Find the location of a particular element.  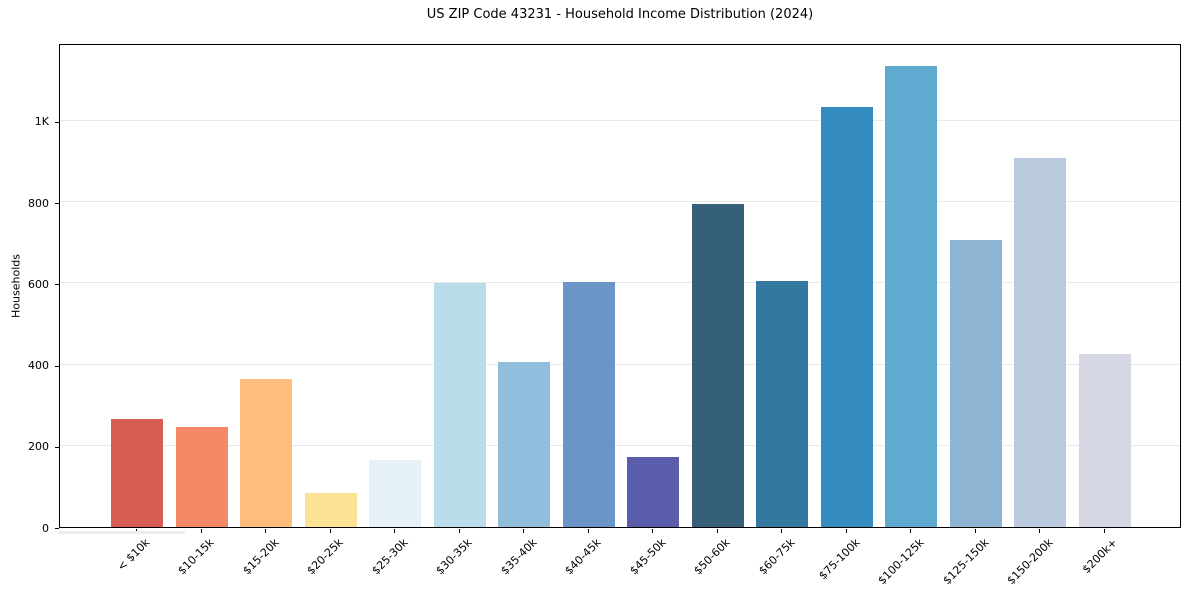

x-tick-label-$10-15k: $10-15k is located at coordinates (196, 557).